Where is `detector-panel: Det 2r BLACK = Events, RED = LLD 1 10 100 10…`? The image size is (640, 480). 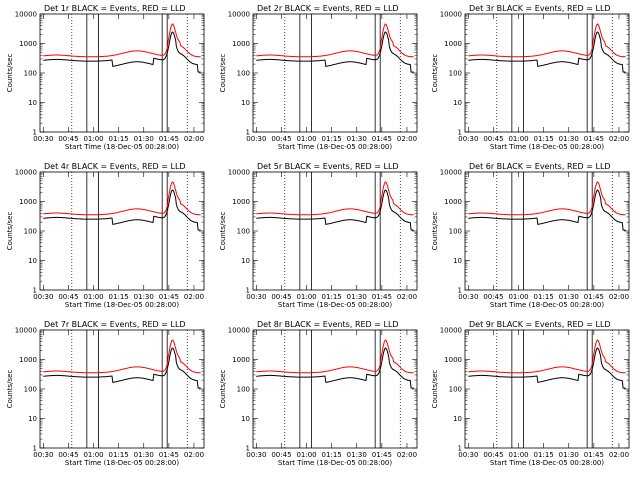 detector-panel: Det 2r BLACK = Events, RED = LLD 1 10 100 10… is located at coordinates (318, 77).